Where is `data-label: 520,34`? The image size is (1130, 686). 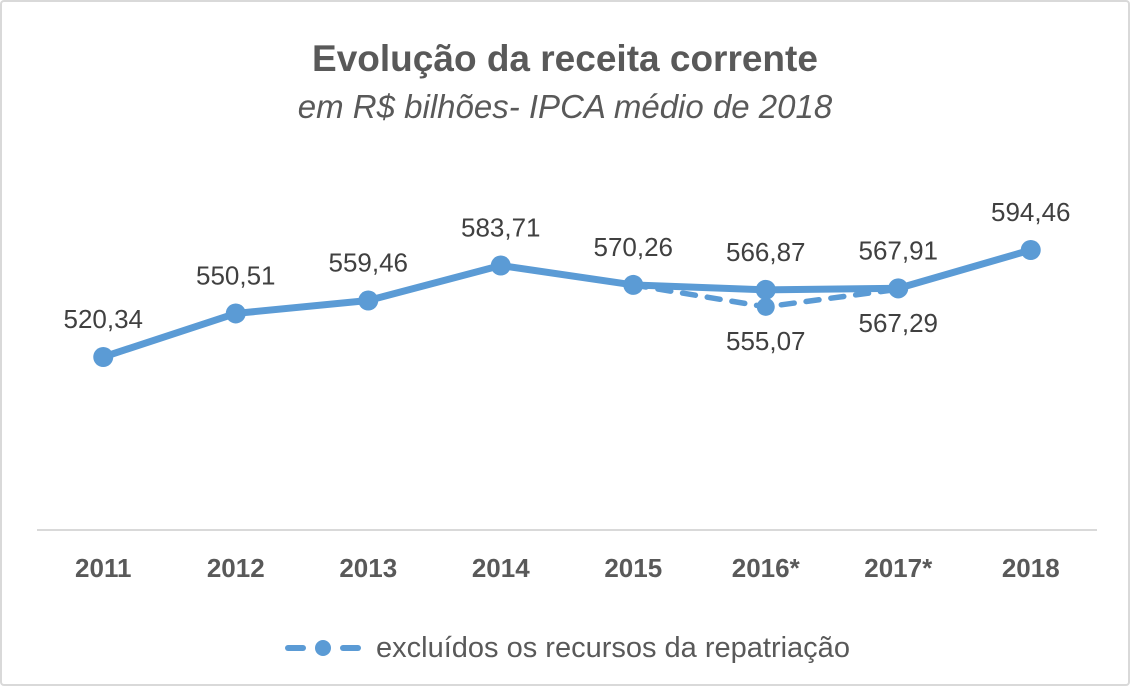 data-label: 520,34 is located at coordinates (103, 319).